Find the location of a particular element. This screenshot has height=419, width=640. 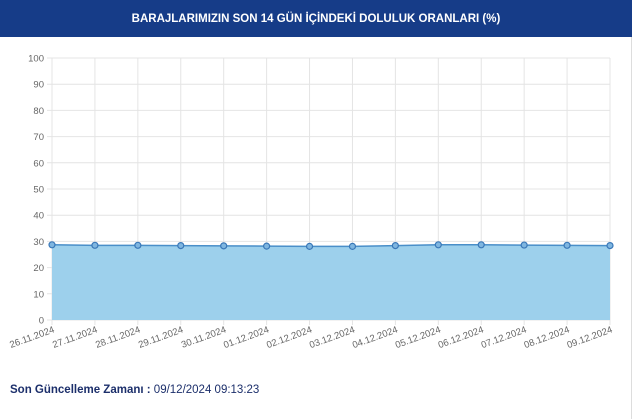

x-tick-label: 03.12.2024 is located at coordinates (332, 337).